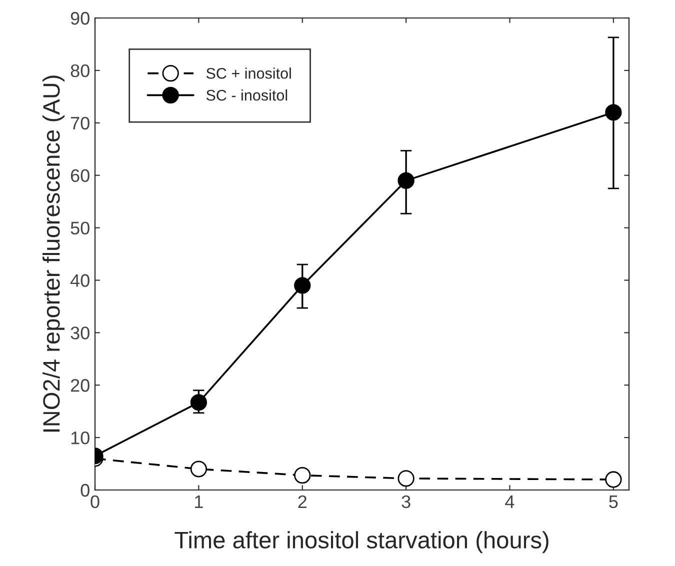 The image size is (675, 566). What do you see at coordinates (80, 18) in the screenshot?
I see `y-tick-label: 90` at bounding box center [80, 18].